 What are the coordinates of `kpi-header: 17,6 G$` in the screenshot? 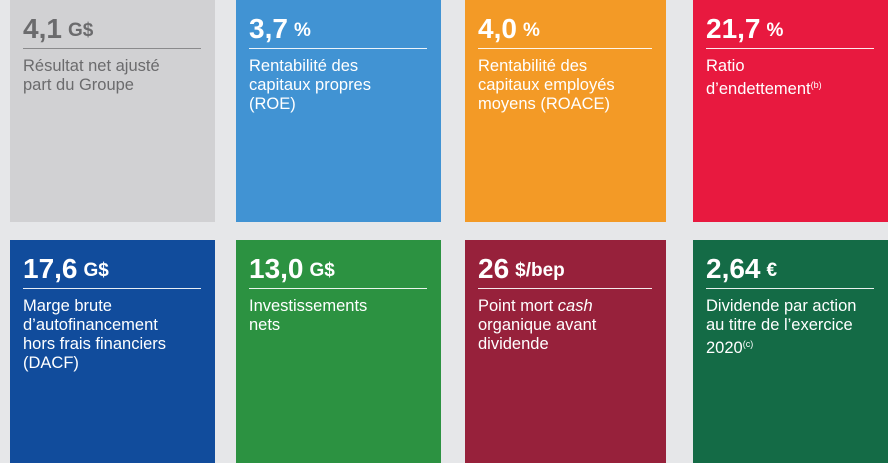 It's located at (119, 263).